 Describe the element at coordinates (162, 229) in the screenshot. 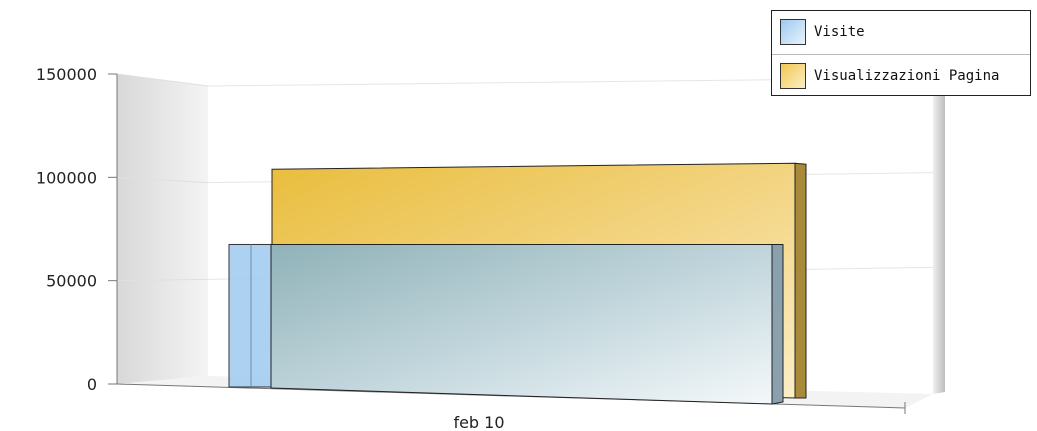

I see `left-wall` at that location.